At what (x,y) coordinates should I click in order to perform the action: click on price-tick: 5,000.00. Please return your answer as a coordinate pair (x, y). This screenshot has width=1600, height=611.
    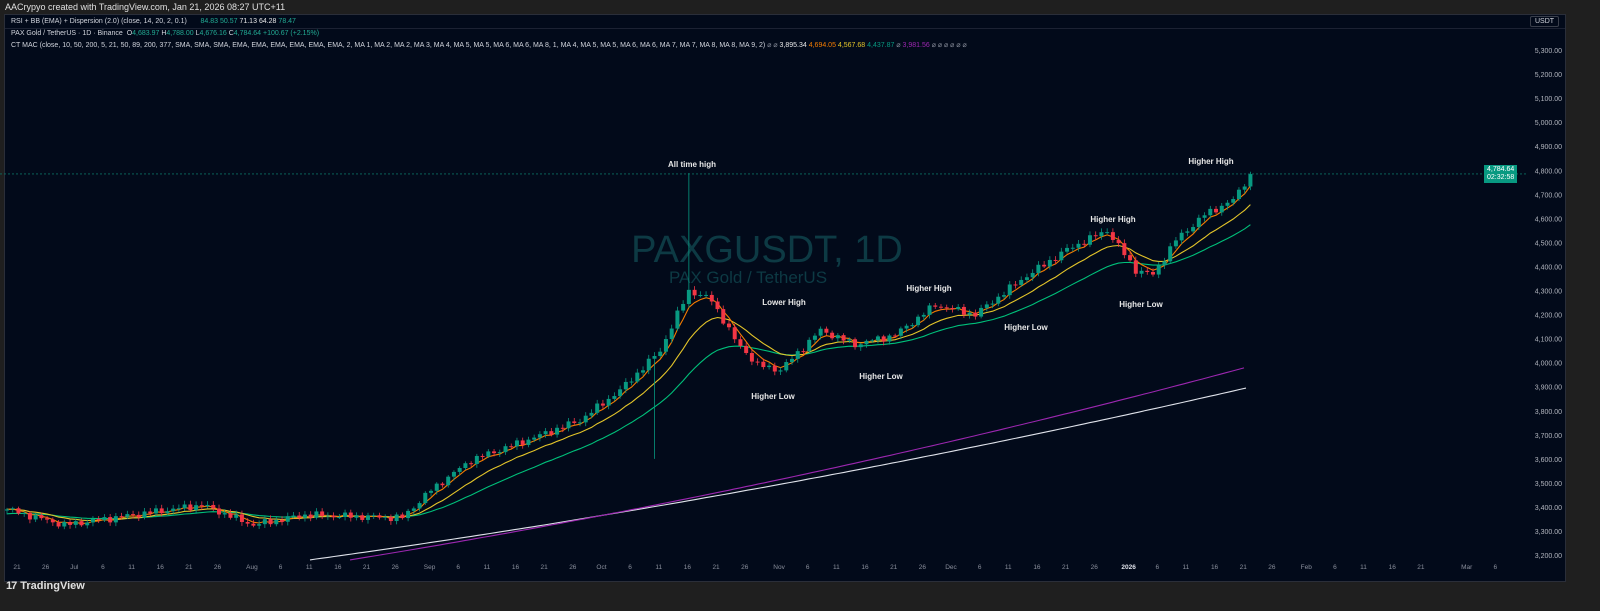
    Looking at the image, I should click on (1548, 123).